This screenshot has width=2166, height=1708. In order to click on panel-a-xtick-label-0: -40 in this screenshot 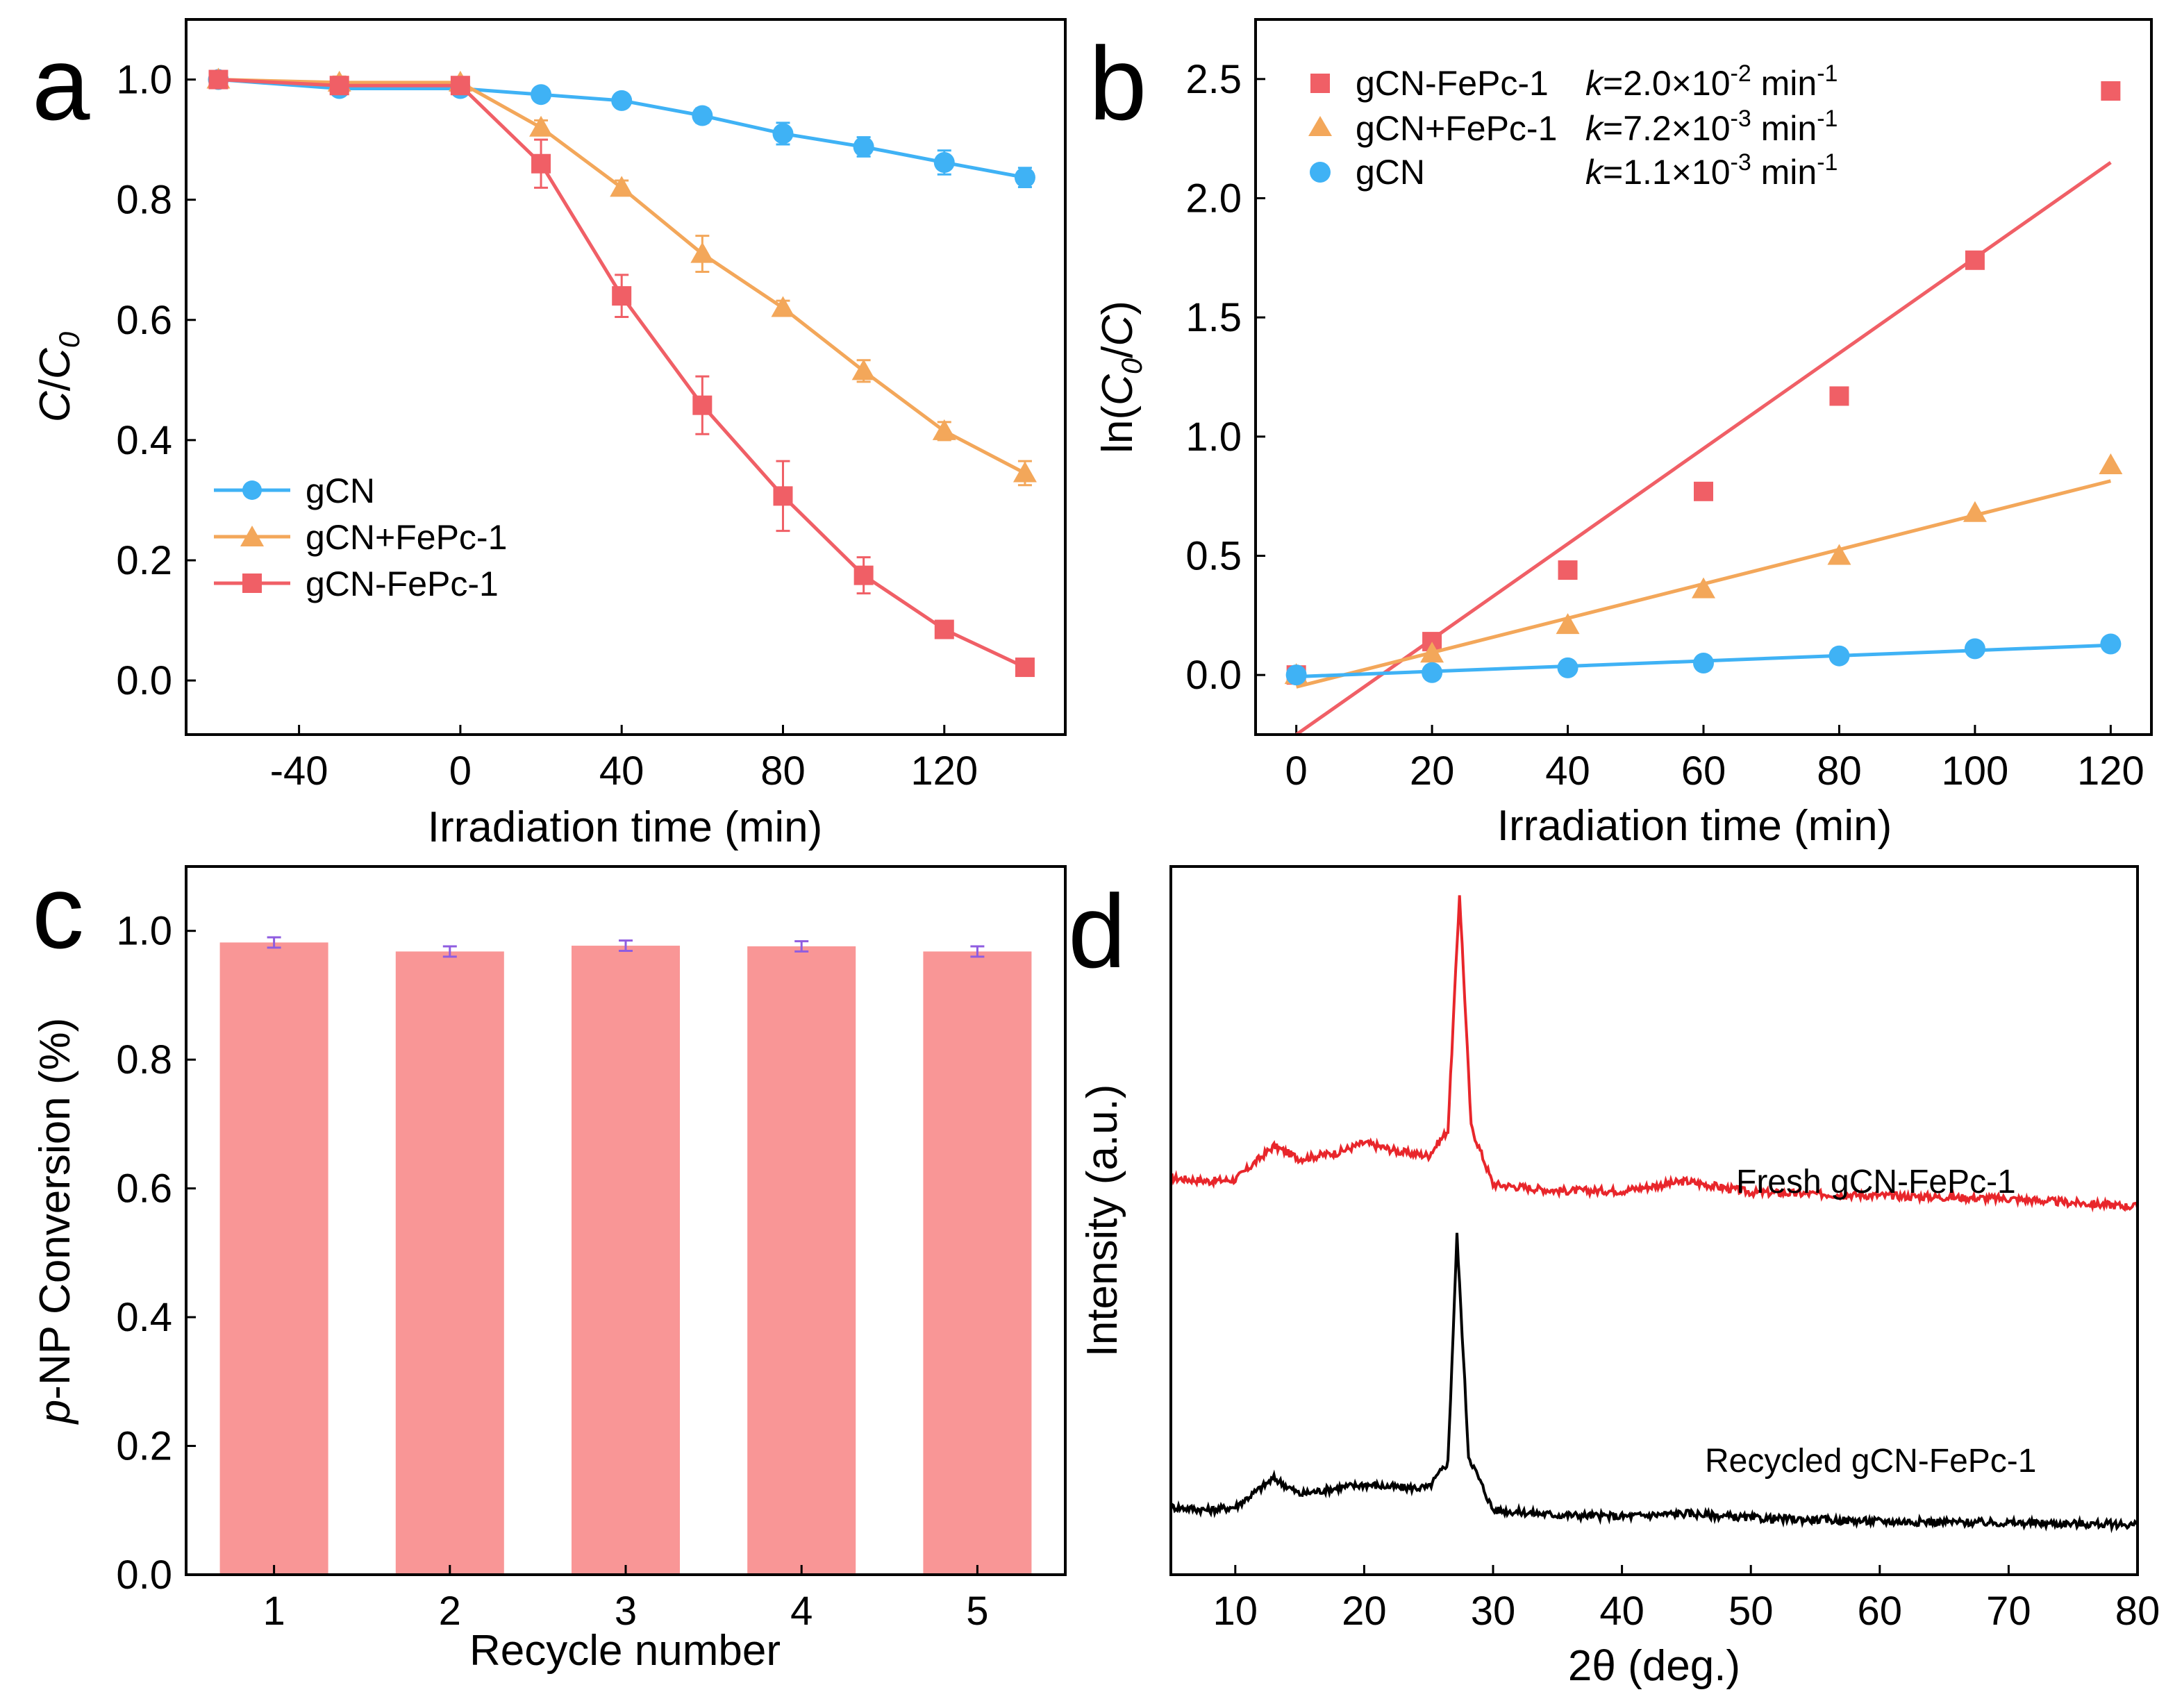, I will do `click(299, 771)`.